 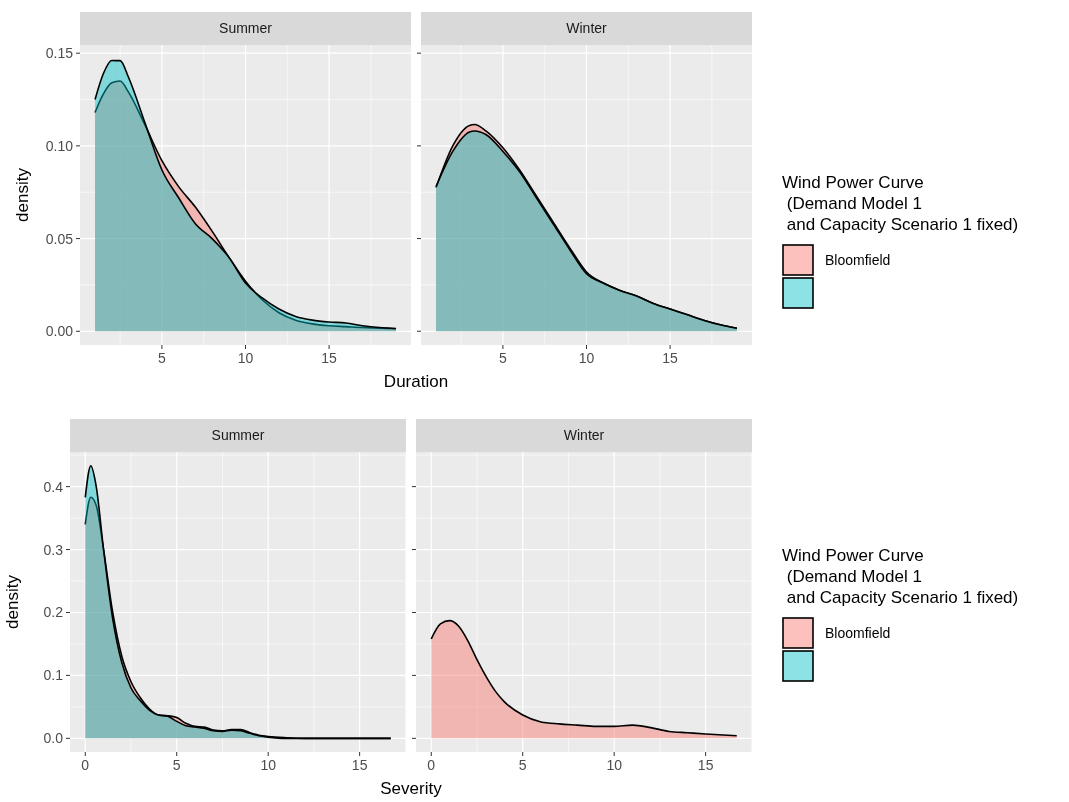 I want to click on y-tick-label: 0.00, so click(x=59, y=331).